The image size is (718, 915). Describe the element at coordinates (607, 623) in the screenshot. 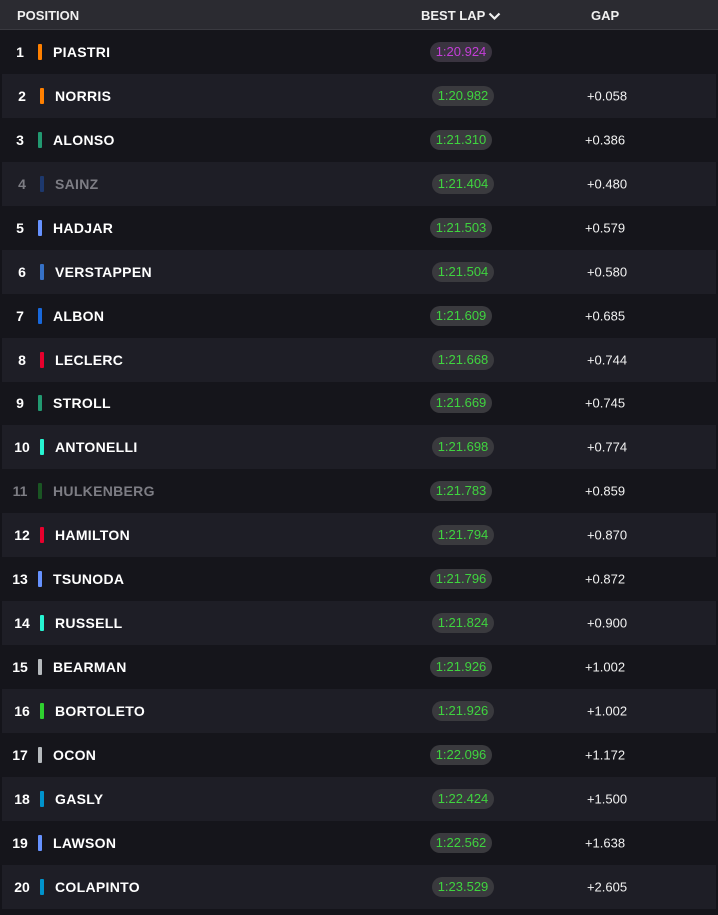

I see `gap-value: +0.900` at that location.